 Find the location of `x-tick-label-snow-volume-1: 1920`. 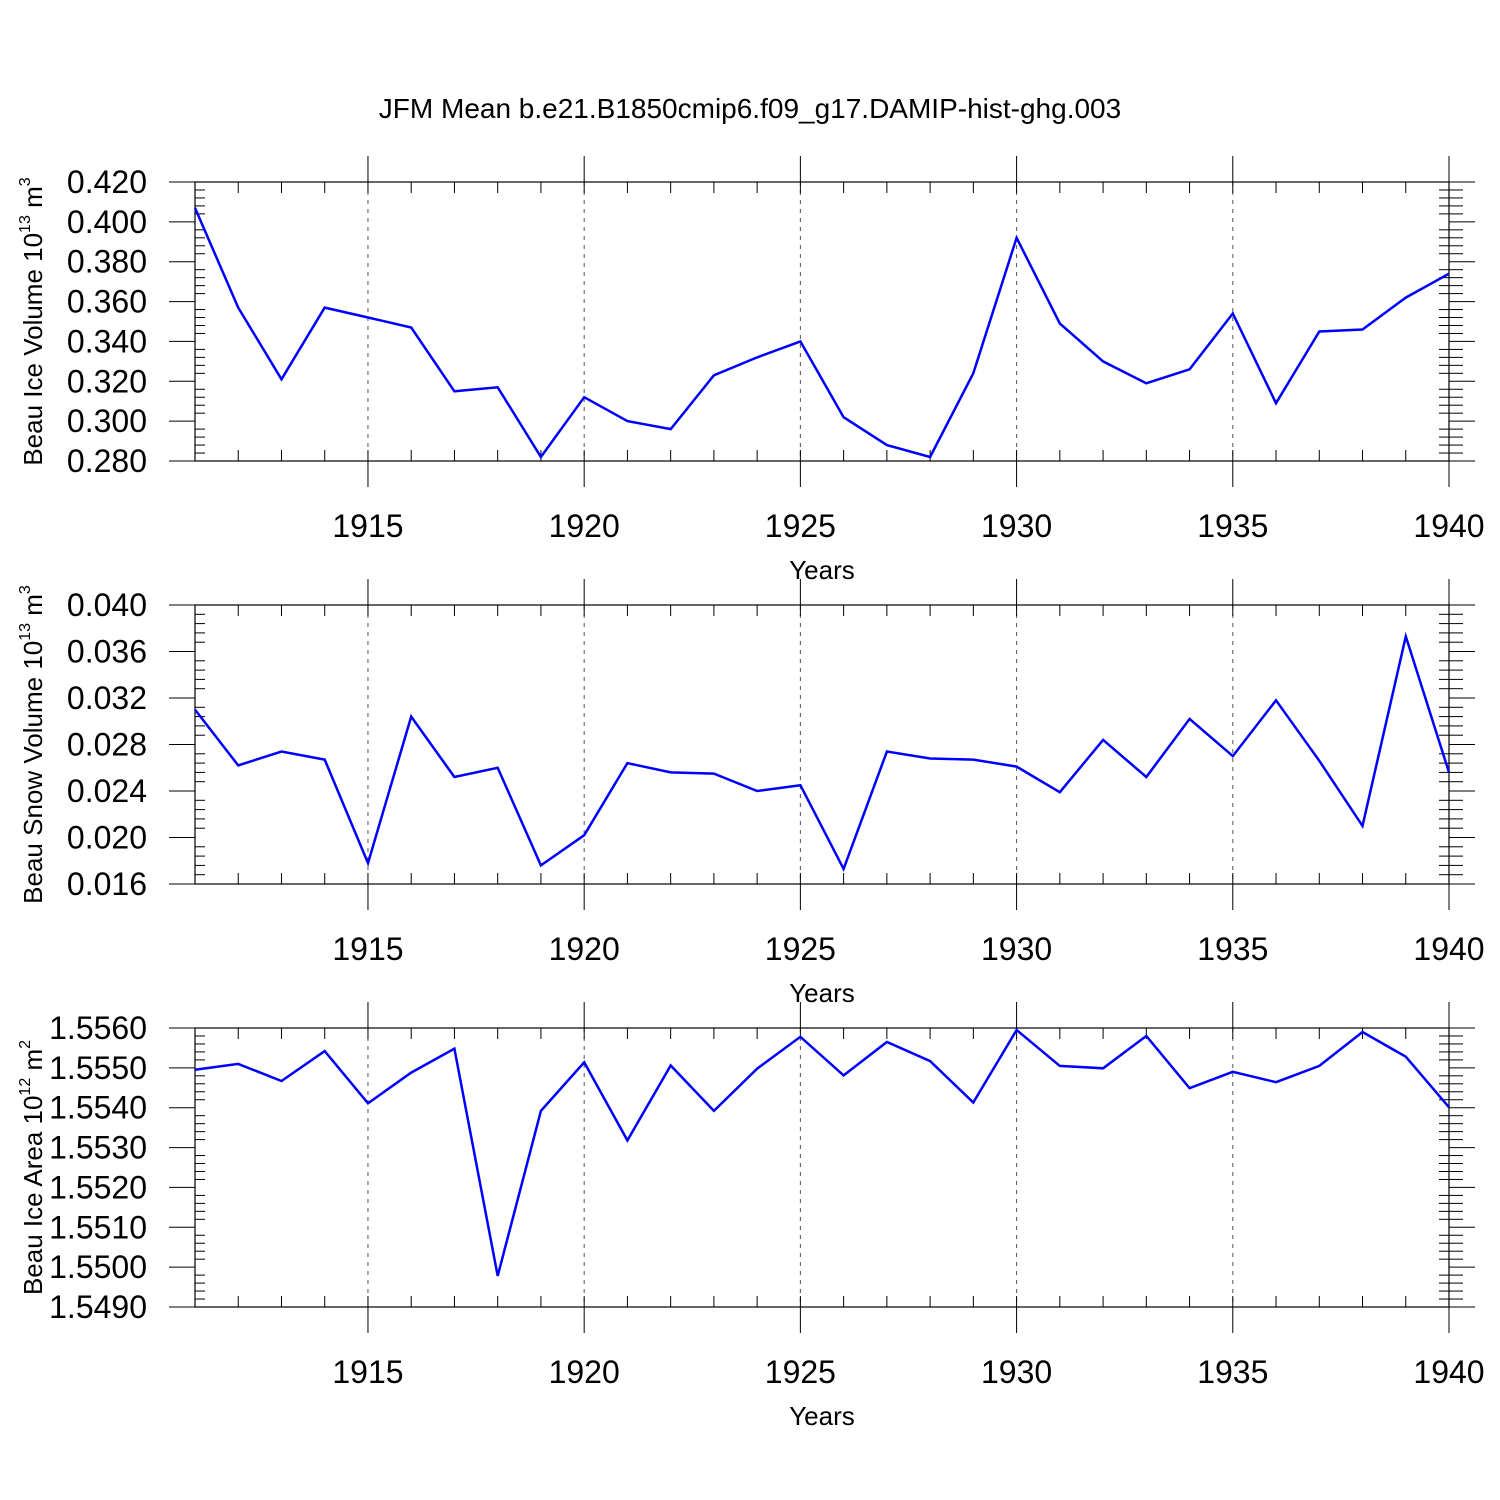

x-tick-label-snow-volume-1: 1920 is located at coordinates (584, 949).